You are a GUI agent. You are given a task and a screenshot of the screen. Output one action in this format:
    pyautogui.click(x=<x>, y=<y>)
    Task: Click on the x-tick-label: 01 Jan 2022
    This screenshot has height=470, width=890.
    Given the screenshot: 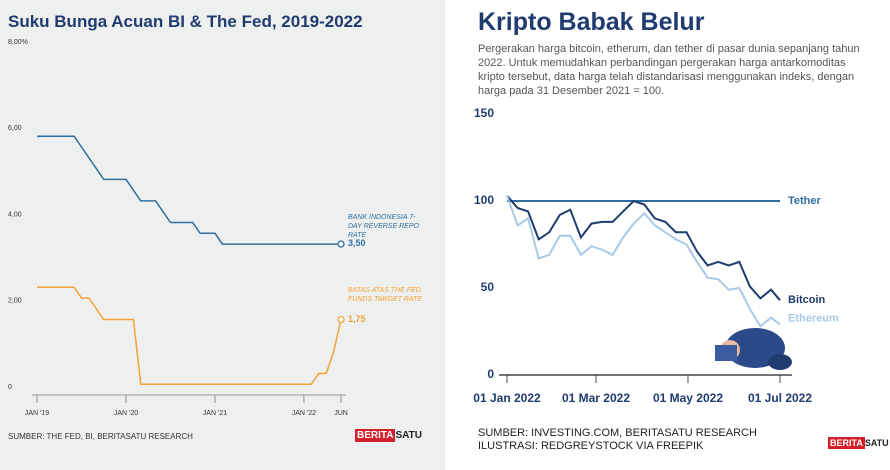 What is the action you would take?
    pyautogui.click(x=507, y=398)
    